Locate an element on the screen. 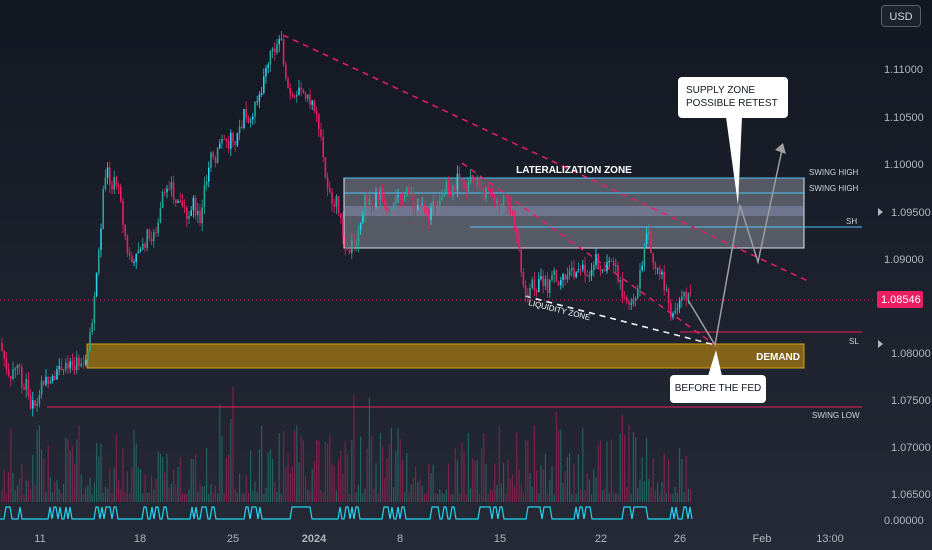 The width and height of the screenshot is (932, 550). inner-trendline is located at coordinates (588, 254).